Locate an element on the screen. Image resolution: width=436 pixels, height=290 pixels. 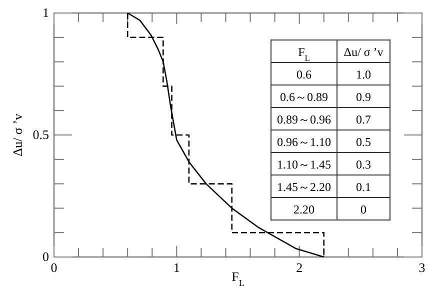
x-axis-title: F$_{L}$ is located at coordinates (238, 278).